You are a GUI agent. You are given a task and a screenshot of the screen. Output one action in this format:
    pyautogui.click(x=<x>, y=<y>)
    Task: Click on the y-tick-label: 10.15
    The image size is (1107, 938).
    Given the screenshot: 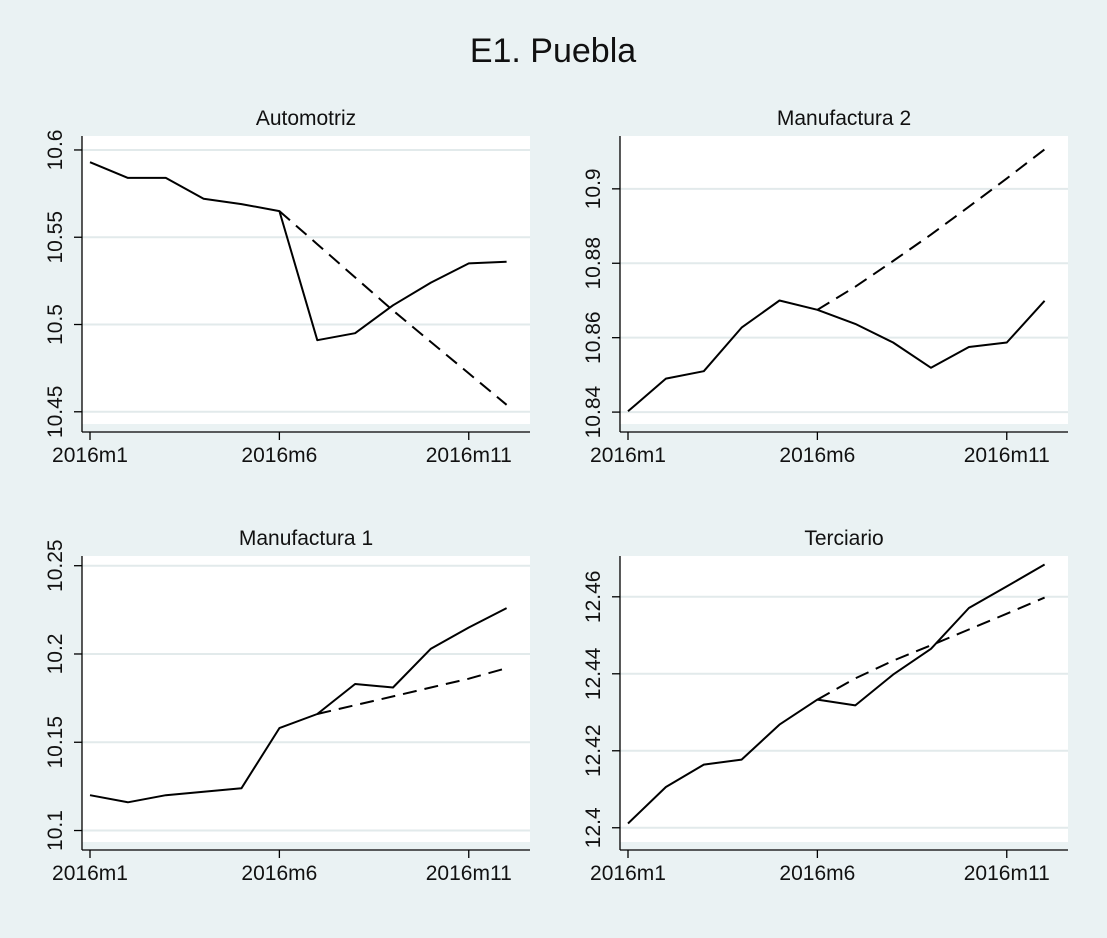 What is the action you would take?
    pyautogui.click(x=55, y=742)
    